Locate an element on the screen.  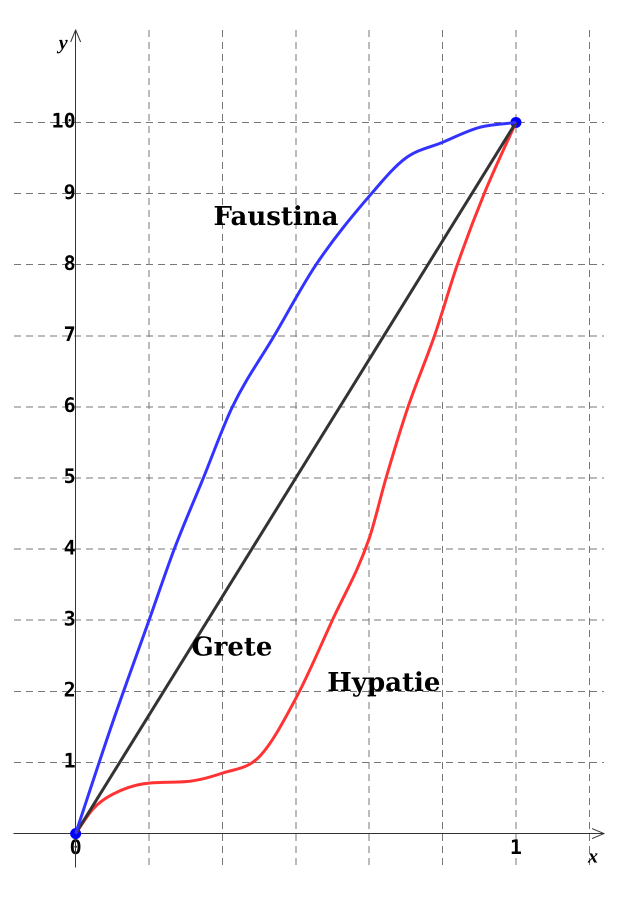
y-tick-label: 3 is located at coordinates (70, 618).